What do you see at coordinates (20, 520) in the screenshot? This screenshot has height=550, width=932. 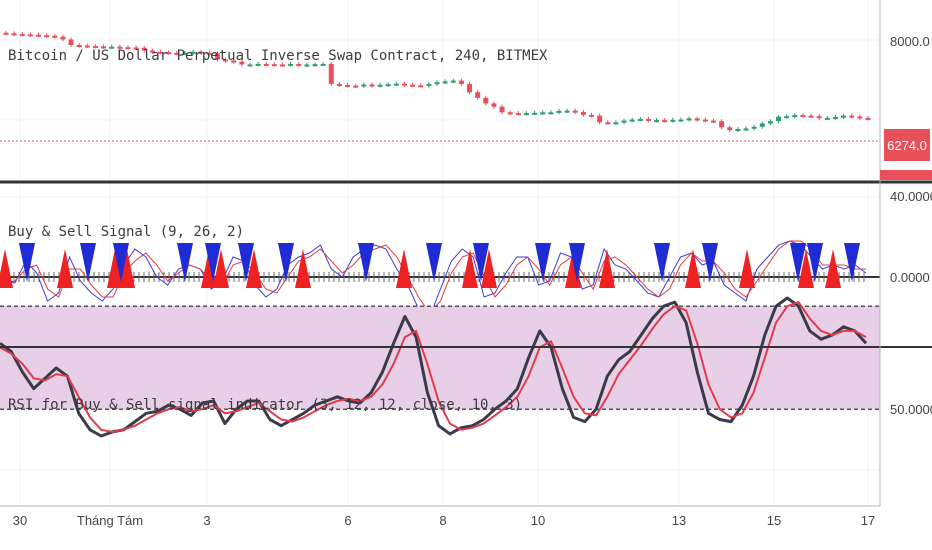 I see `date-label: 30` at bounding box center [20, 520].